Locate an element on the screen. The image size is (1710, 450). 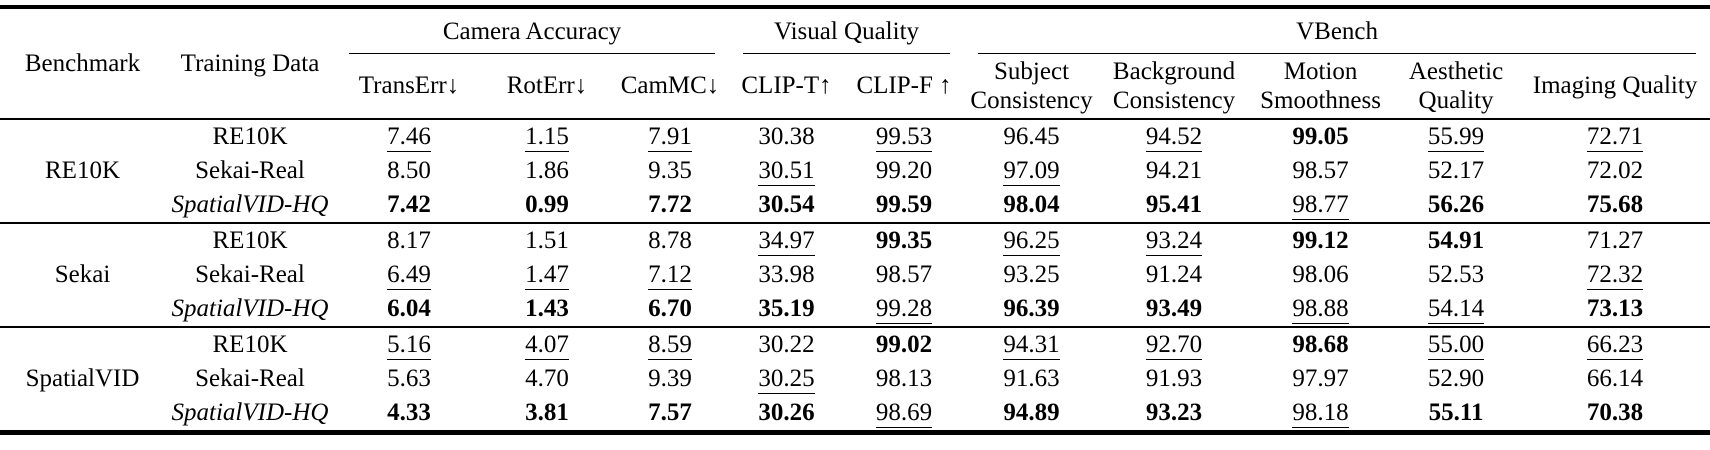
col-header-transerr: TransErr↓ is located at coordinates (409, 86).